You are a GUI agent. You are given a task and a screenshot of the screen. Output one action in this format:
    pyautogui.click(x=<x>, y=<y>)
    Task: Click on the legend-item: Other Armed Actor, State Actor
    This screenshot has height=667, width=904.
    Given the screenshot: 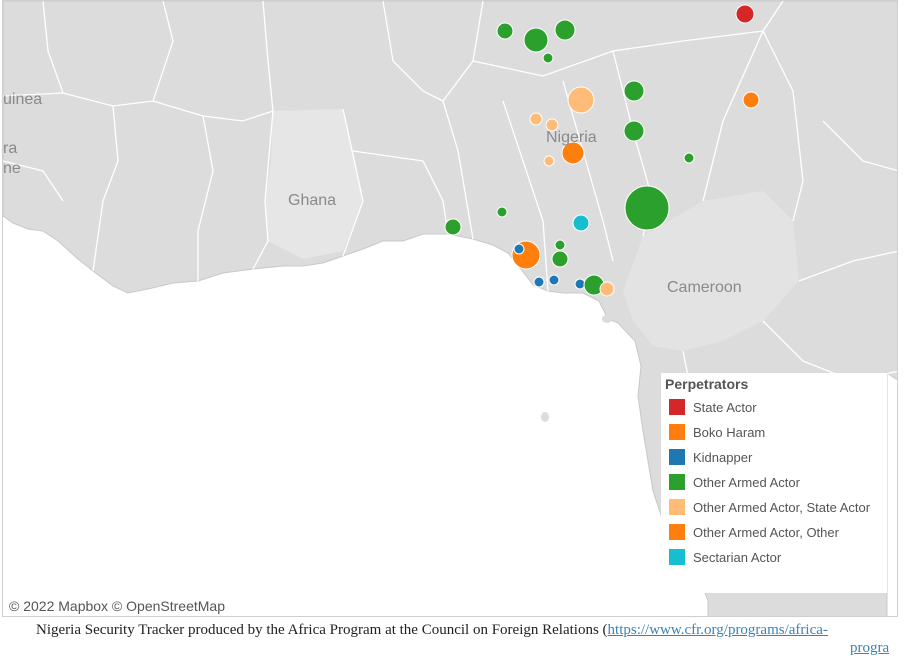 What is the action you would take?
    pyautogui.click(x=769, y=507)
    